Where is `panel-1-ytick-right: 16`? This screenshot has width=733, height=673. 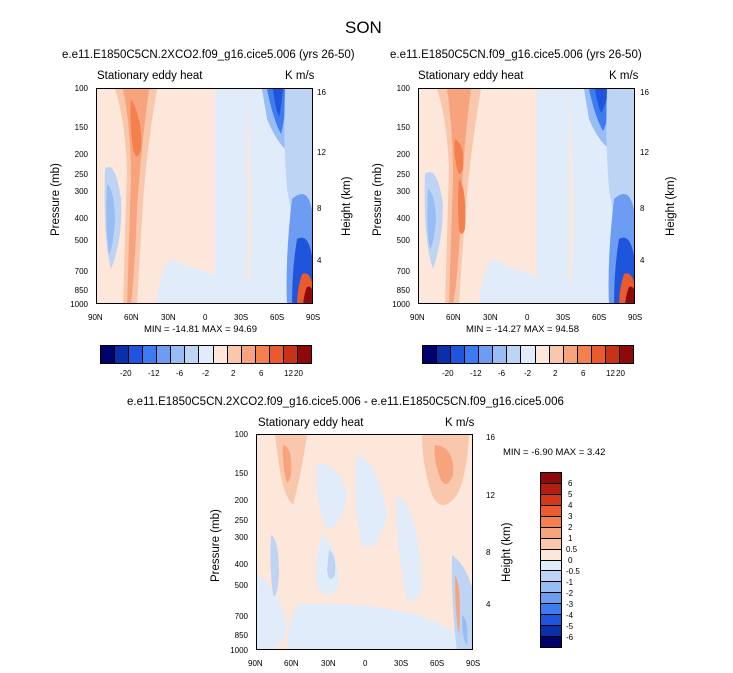 panel-1-ytick-right: 16 is located at coordinates (321, 92).